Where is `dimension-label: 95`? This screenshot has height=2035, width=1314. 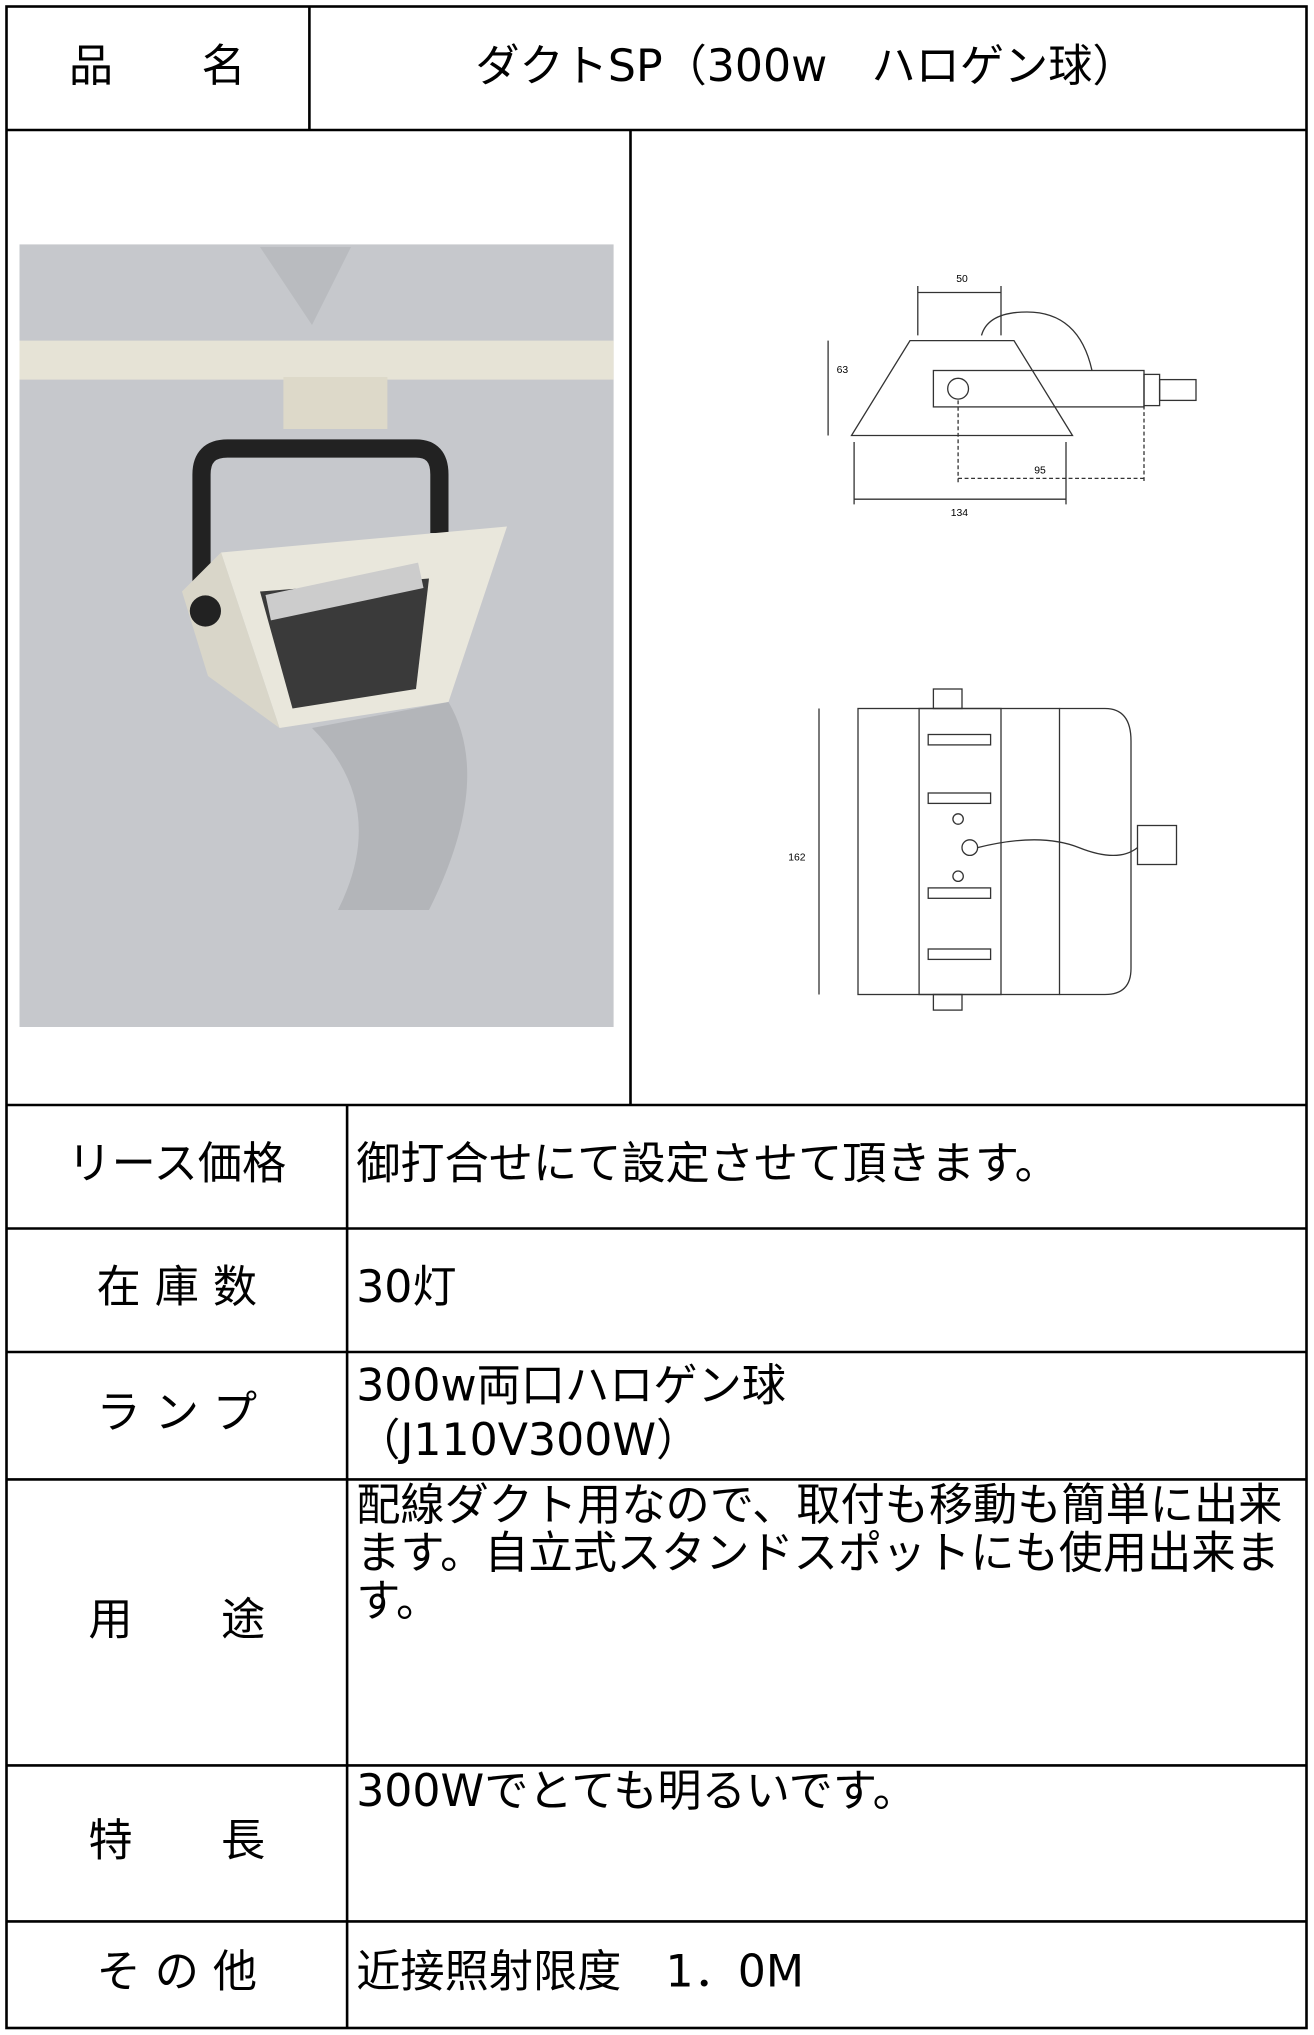
dimension-label: 95 is located at coordinates (1040, 470).